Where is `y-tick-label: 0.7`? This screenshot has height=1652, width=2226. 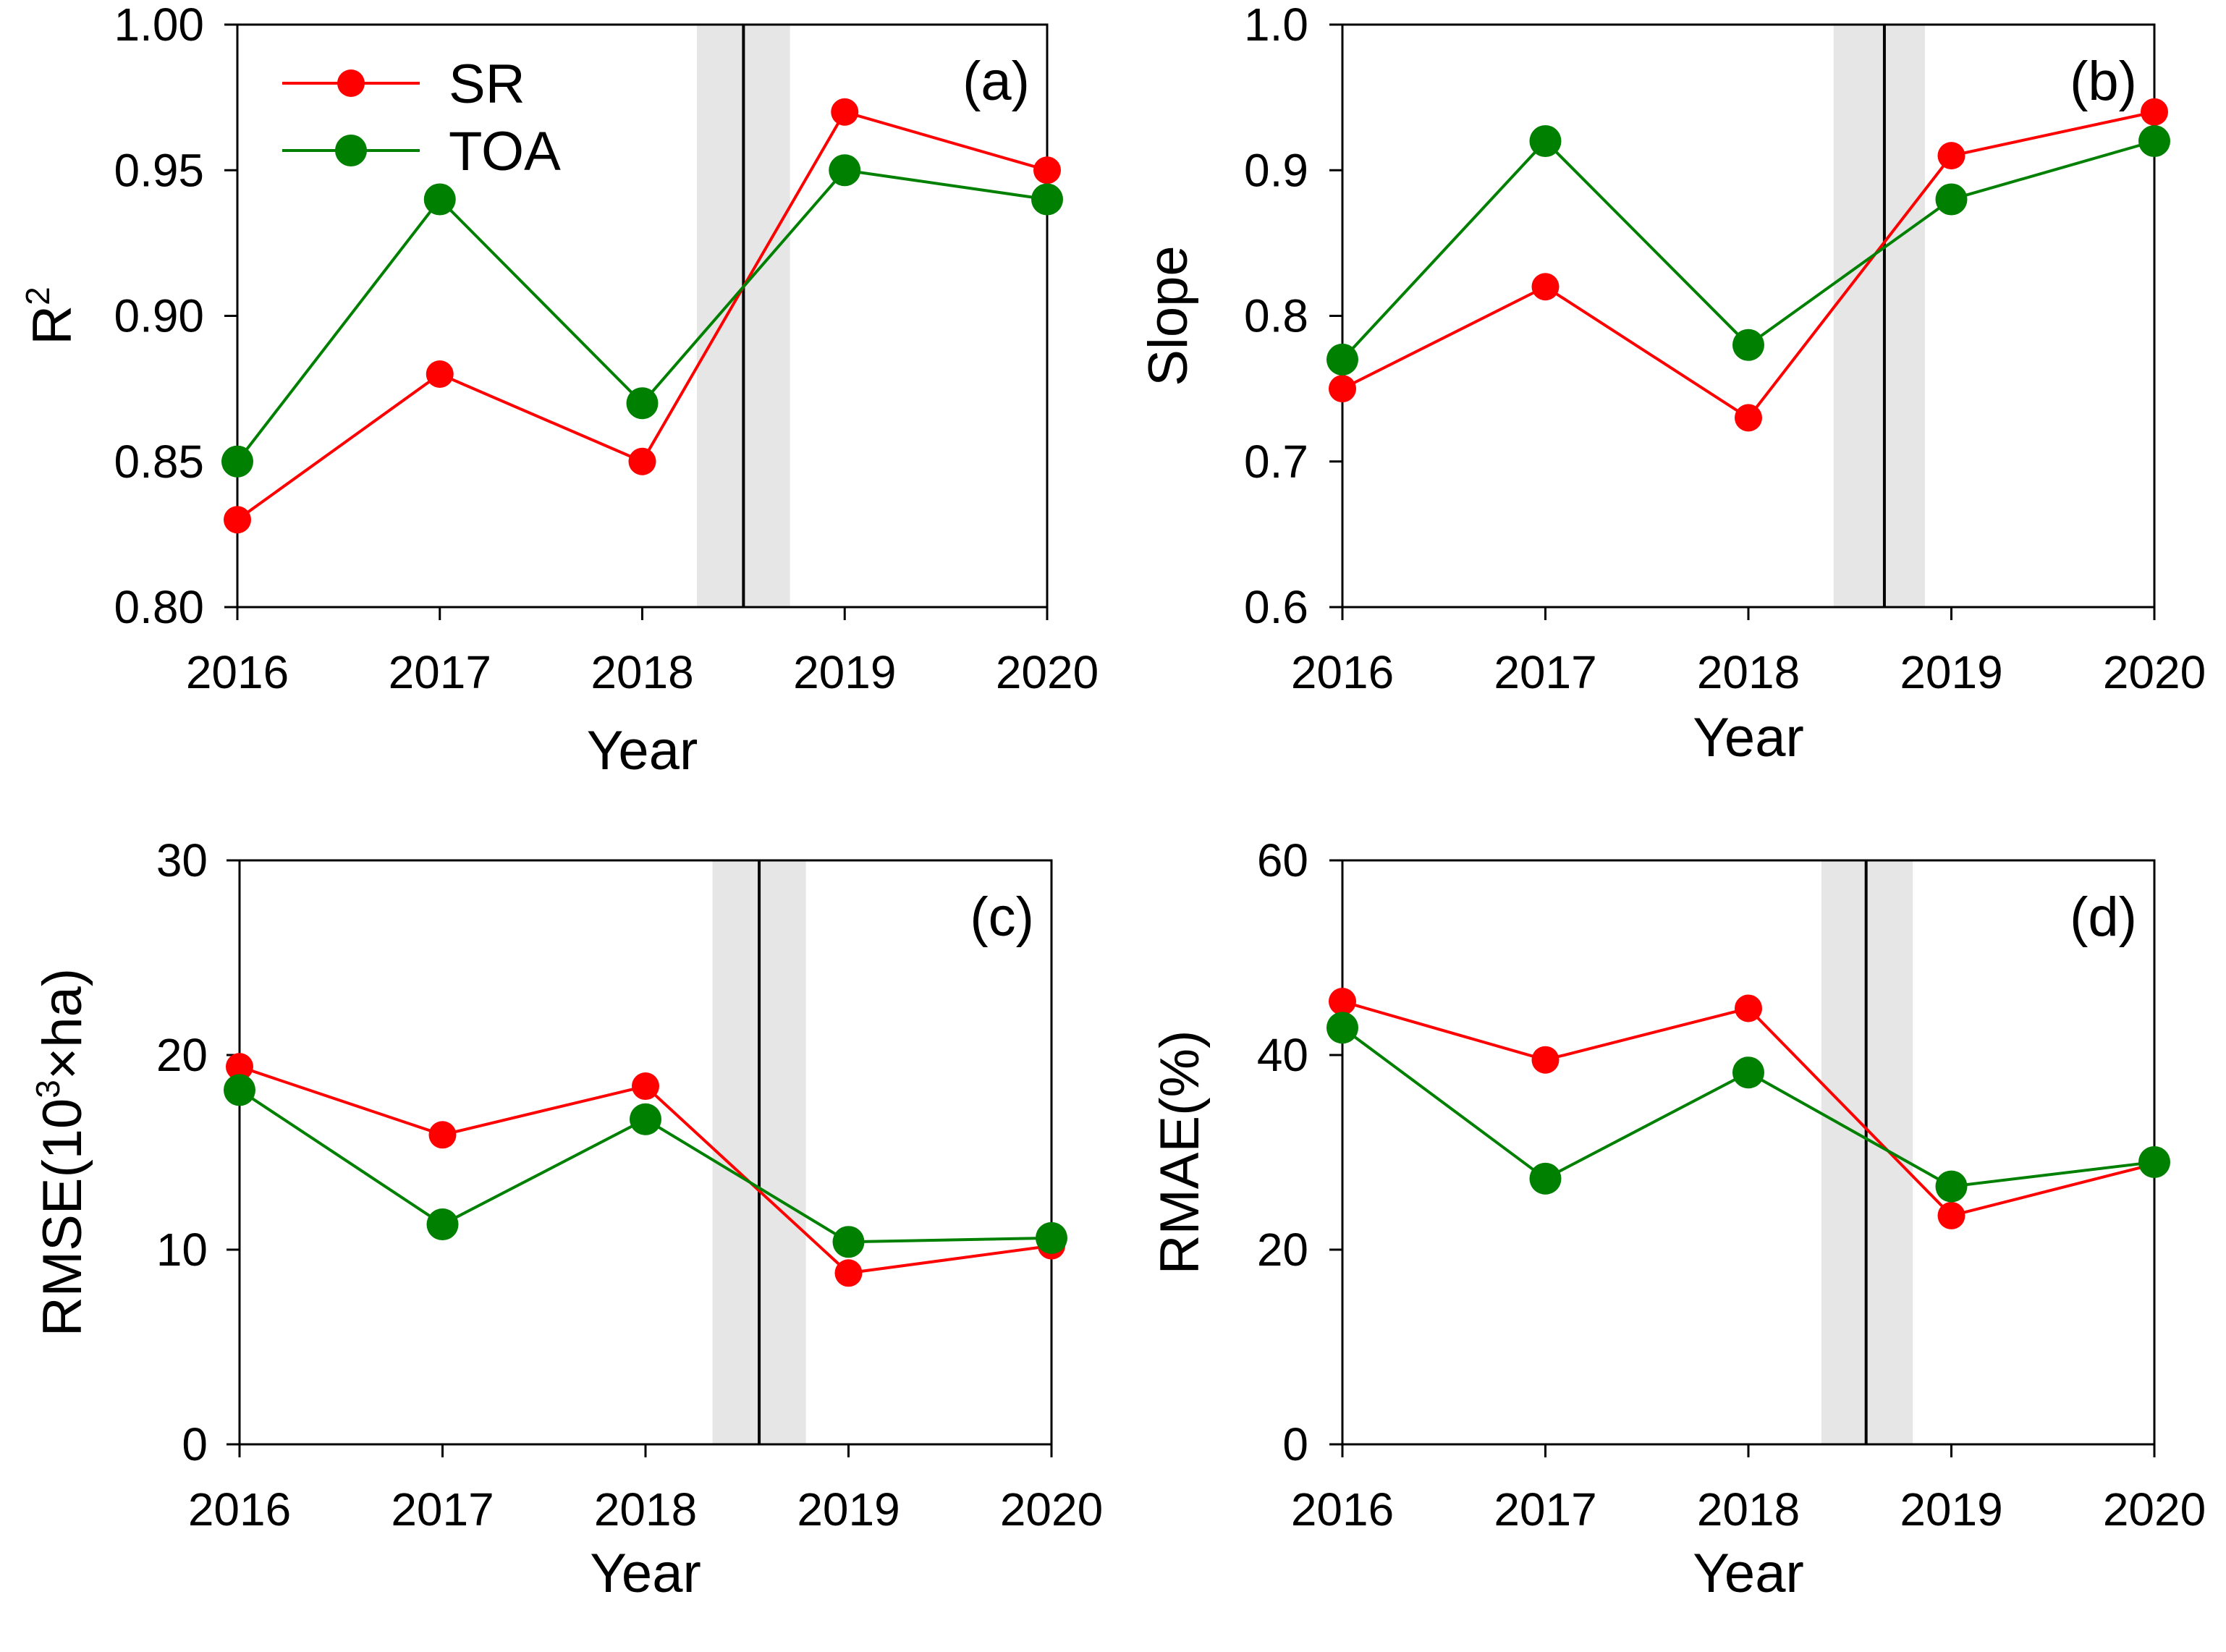
y-tick-label: 0.7 is located at coordinates (1276, 462).